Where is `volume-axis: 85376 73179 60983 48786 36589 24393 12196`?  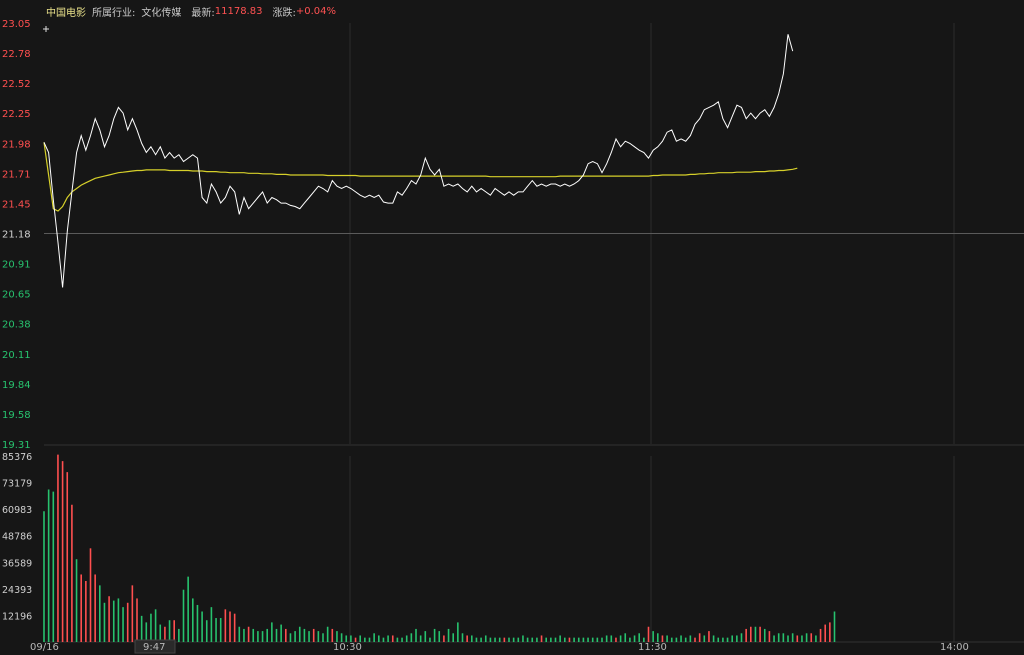
volume-axis: 85376 73179 60983 48786 36589 24393 12196 is located at coordinates (17, 537).